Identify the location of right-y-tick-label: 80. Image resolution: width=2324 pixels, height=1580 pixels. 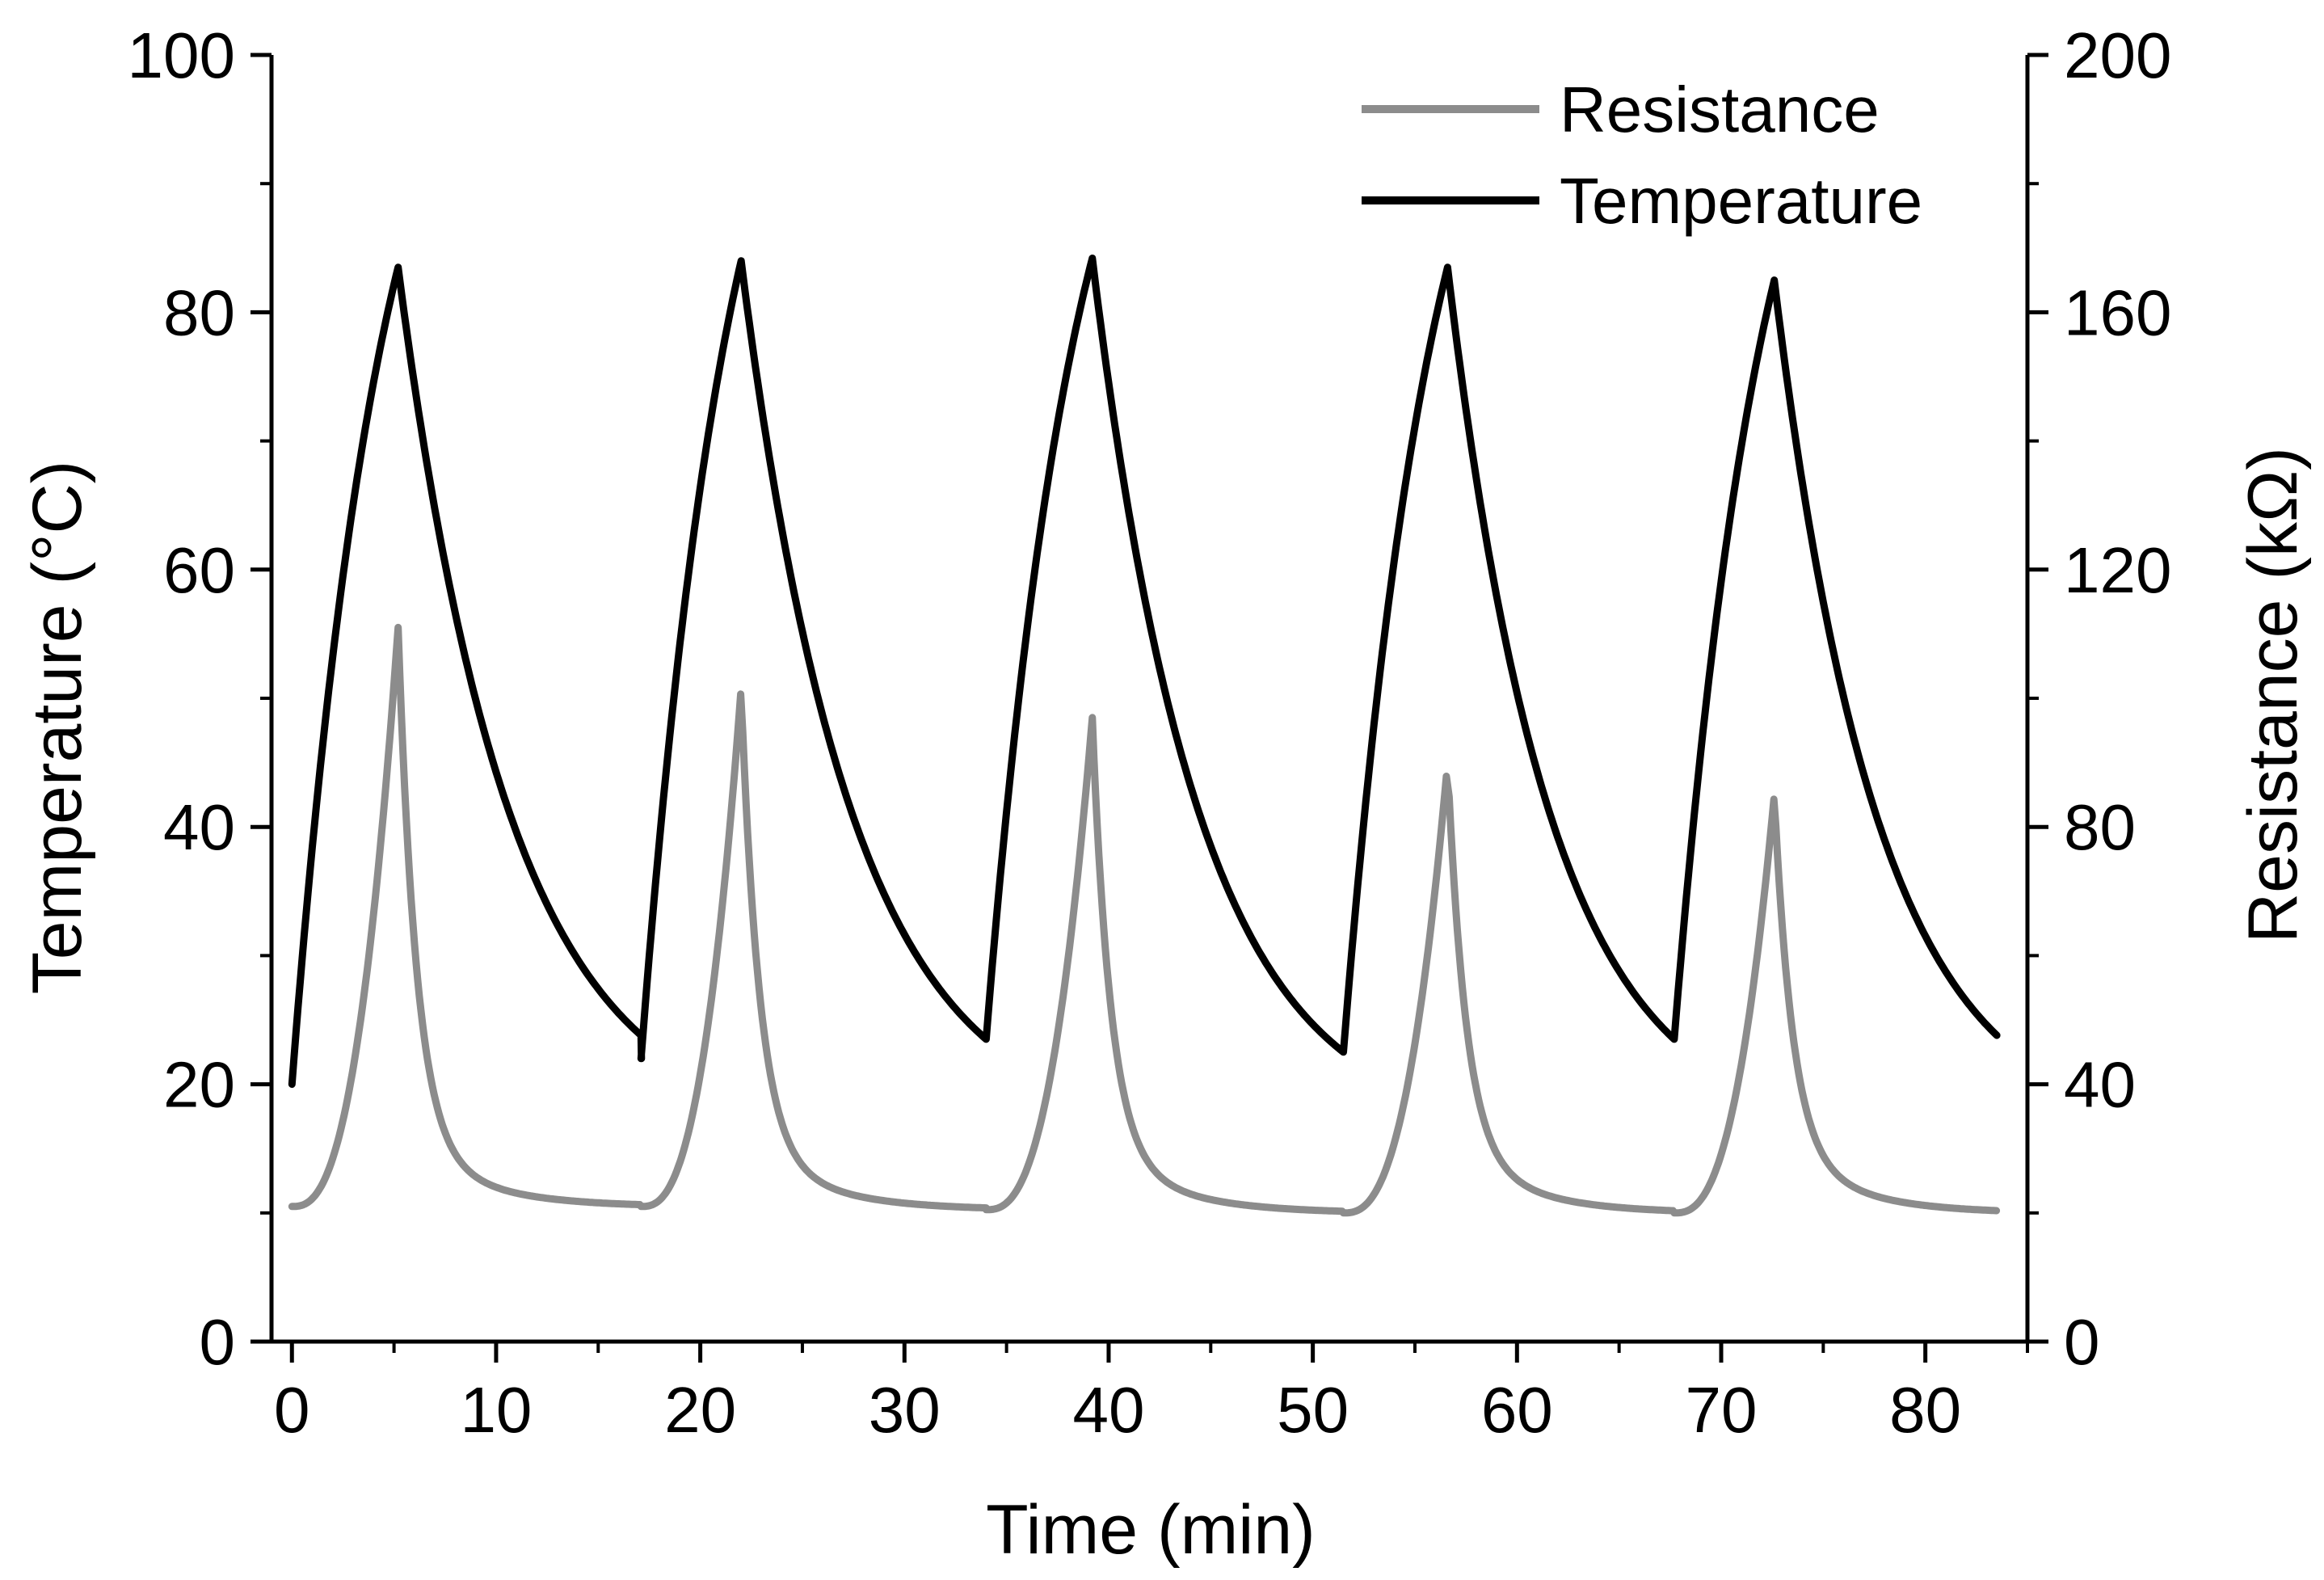
(2100, 827).